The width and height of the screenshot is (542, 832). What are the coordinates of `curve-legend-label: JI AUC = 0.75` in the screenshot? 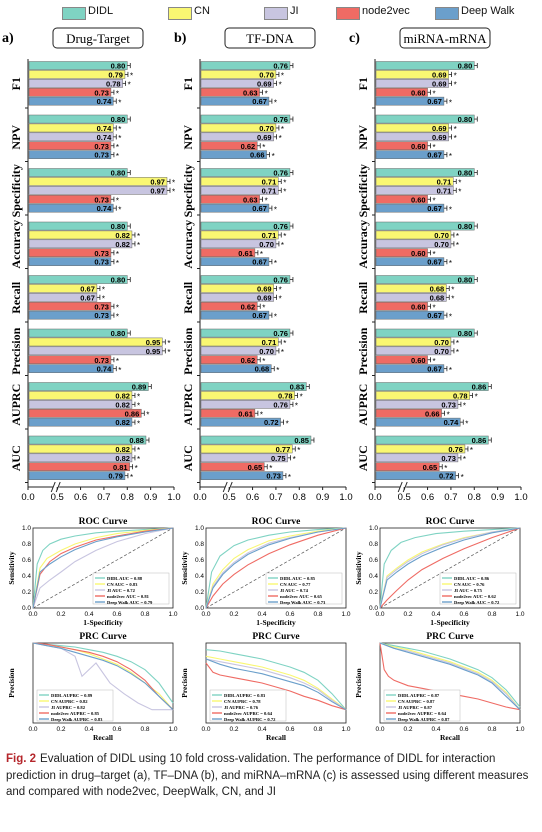 It's located at (468, 590).